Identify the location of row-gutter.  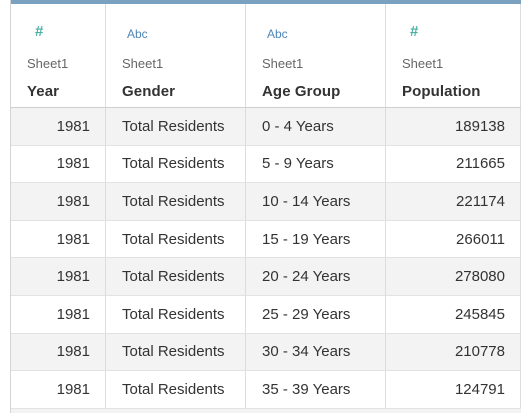
(5, 206).